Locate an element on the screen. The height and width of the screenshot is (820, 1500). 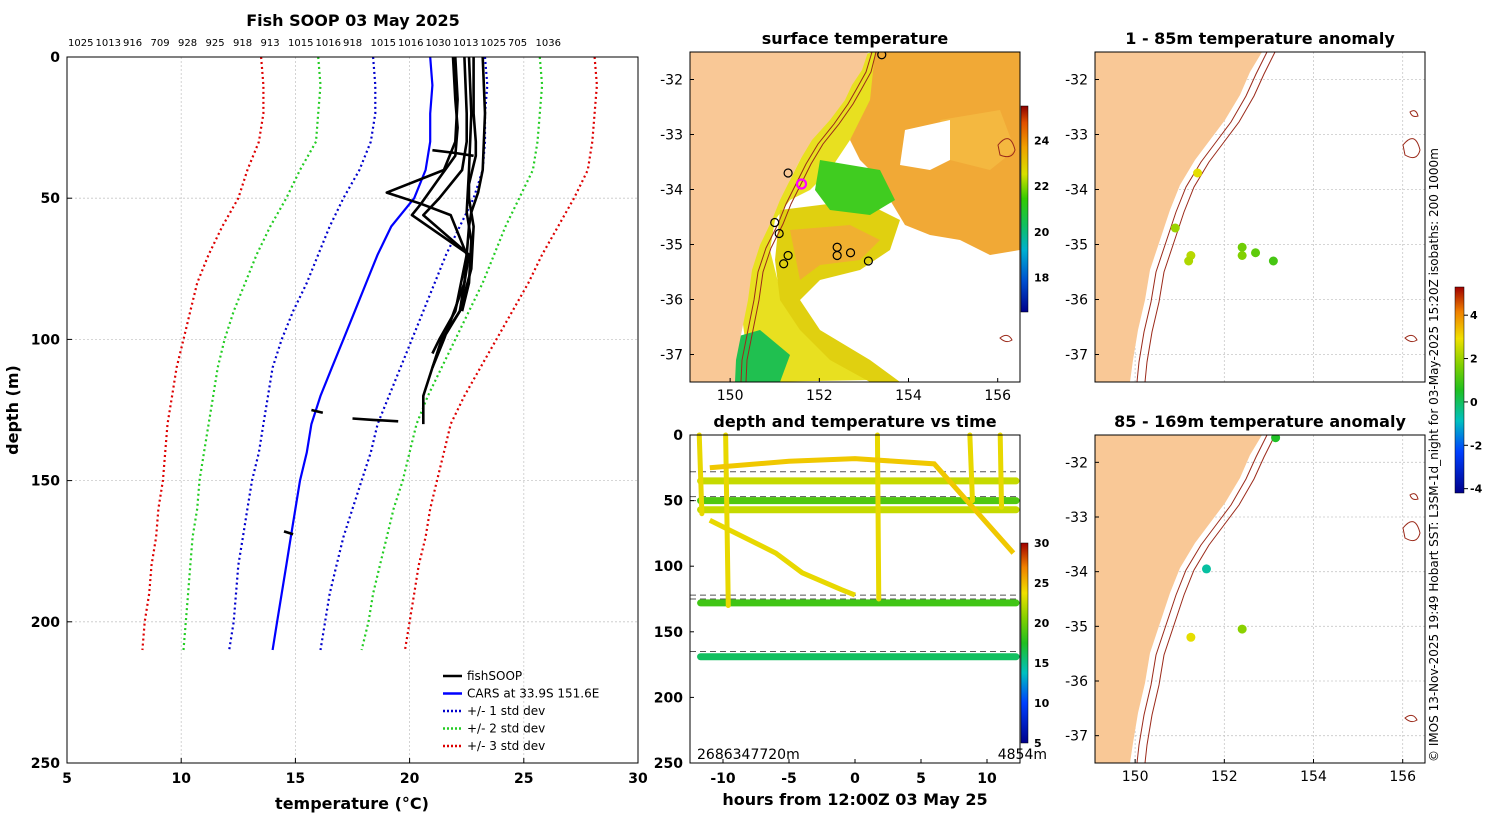
sst-y-tick-label: -32 is located at coordinates (671, 81).